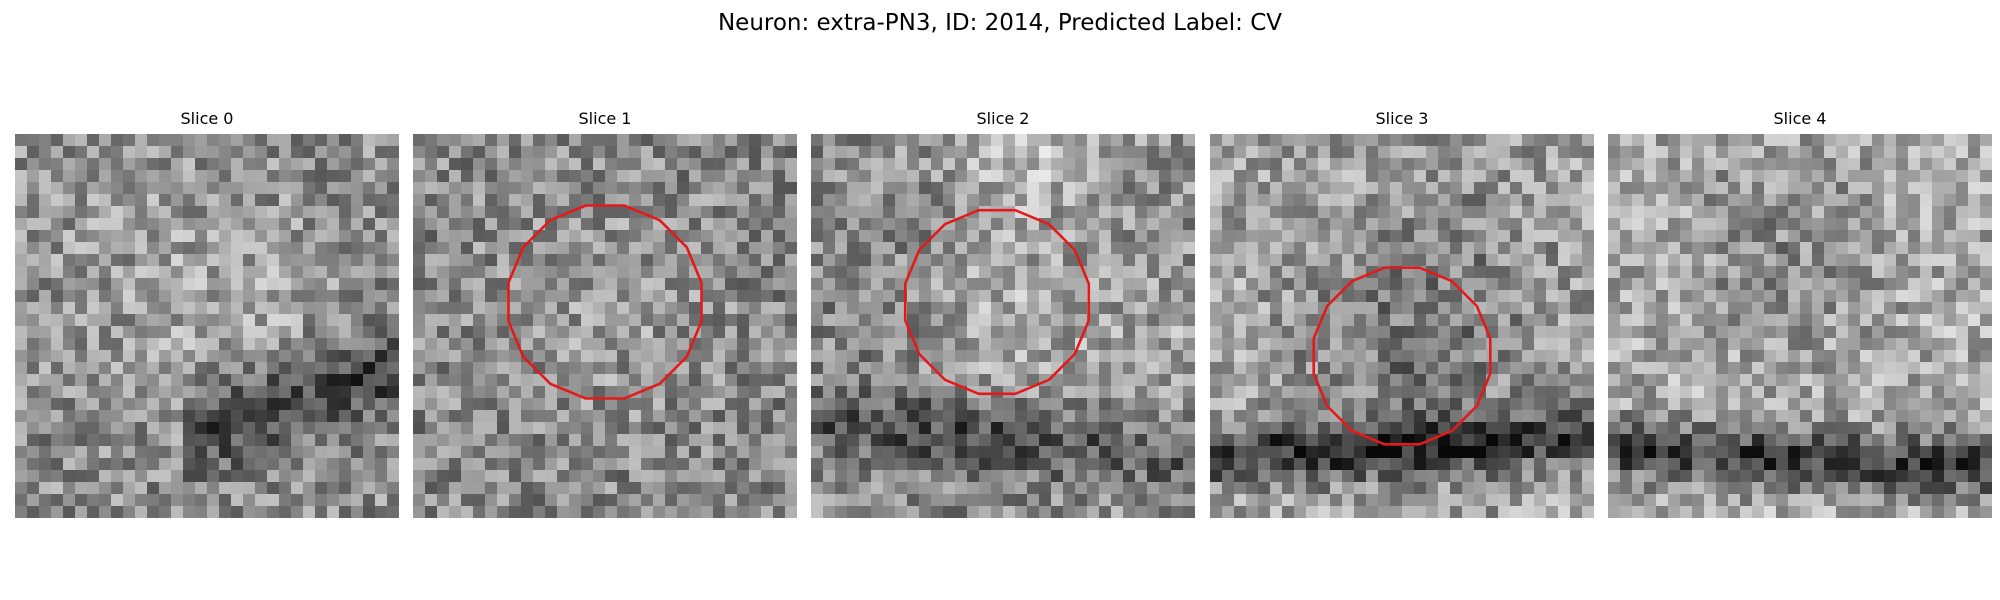 The height and width of the screenshot is (600, 2000). I want to click on slice-title: Slice 0, so click(207, 118).